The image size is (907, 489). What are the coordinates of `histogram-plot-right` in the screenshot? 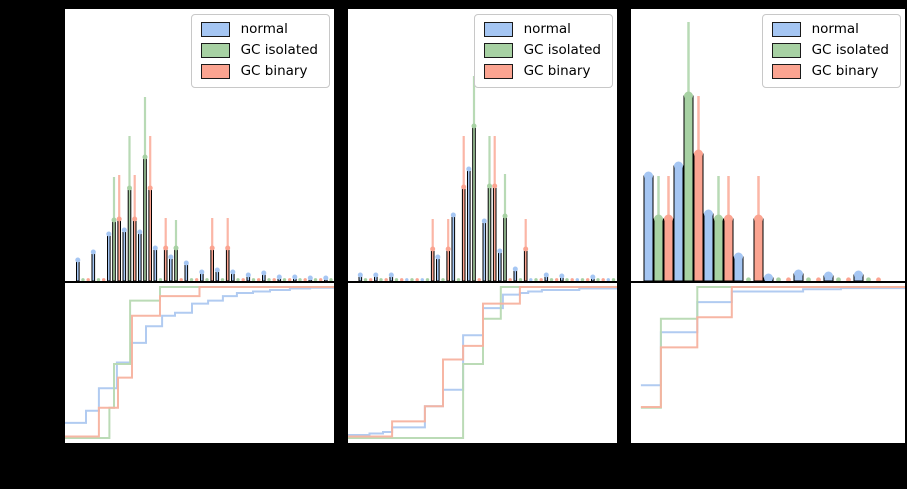 It's located at (762, 151).